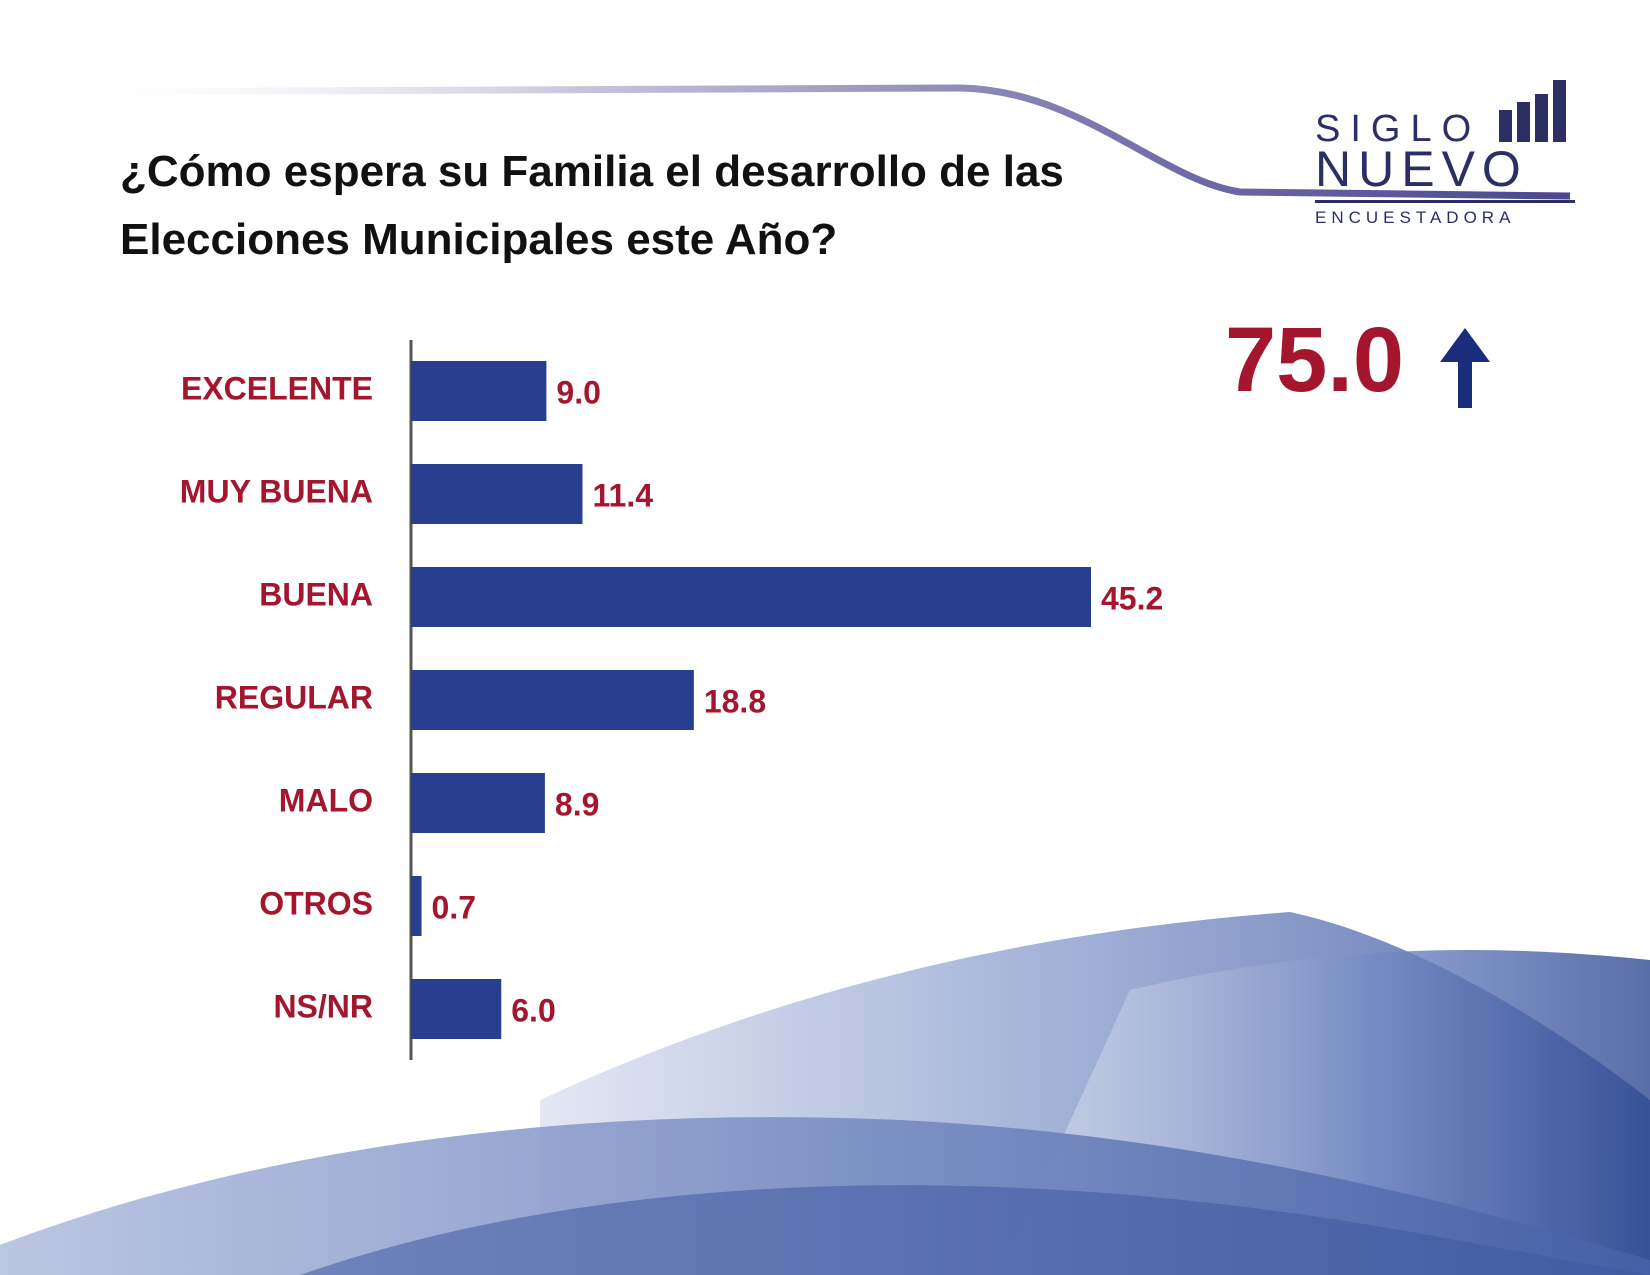 Image resolution: width=1650 pixels, height=1275 pixels. I want to click on wave-highlight, so click(975, 1230).